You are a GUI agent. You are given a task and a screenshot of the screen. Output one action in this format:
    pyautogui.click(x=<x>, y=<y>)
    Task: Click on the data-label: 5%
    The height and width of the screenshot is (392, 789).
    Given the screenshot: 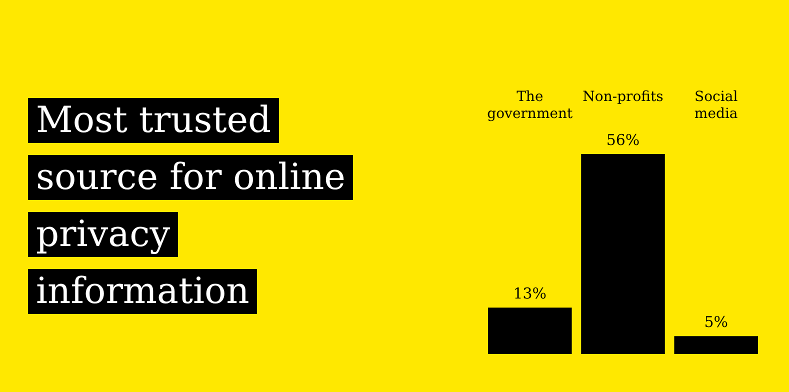 What is the action you would take?
    pyautogui.click(x=716, y=322)
    